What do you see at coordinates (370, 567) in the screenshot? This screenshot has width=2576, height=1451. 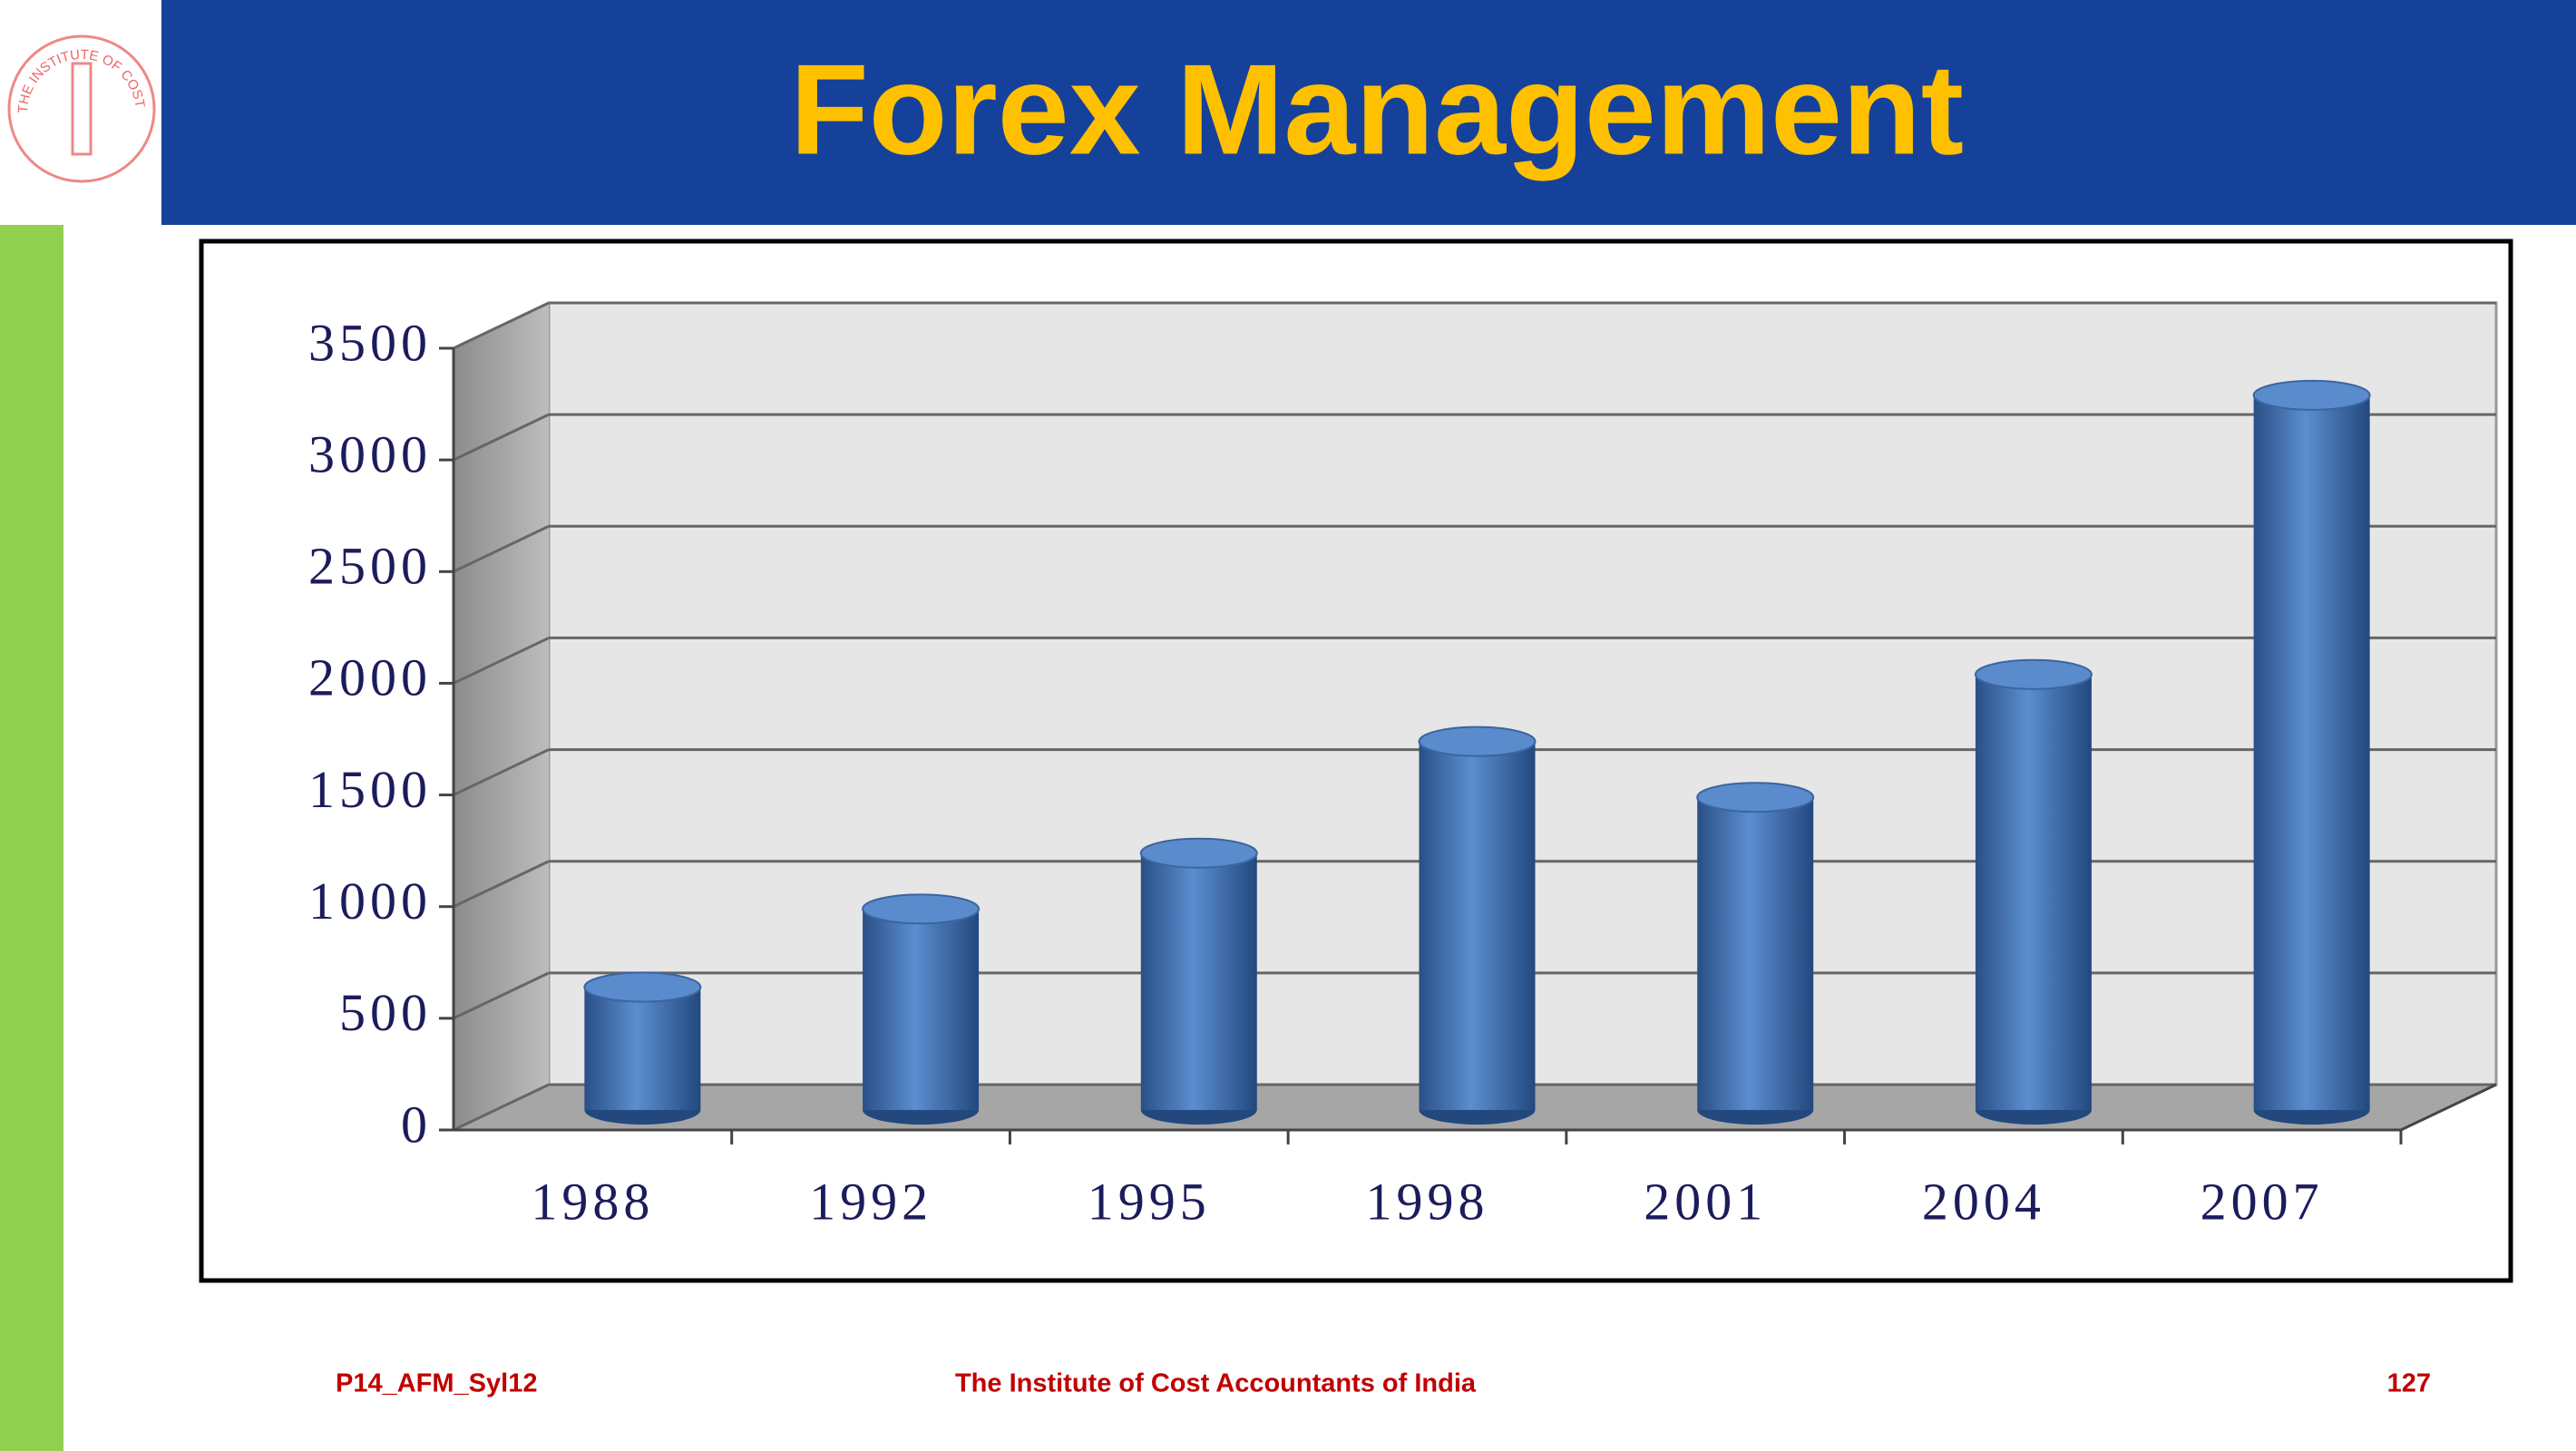 I see `y-tick-label: 2500` at bounding box center [370, 567].